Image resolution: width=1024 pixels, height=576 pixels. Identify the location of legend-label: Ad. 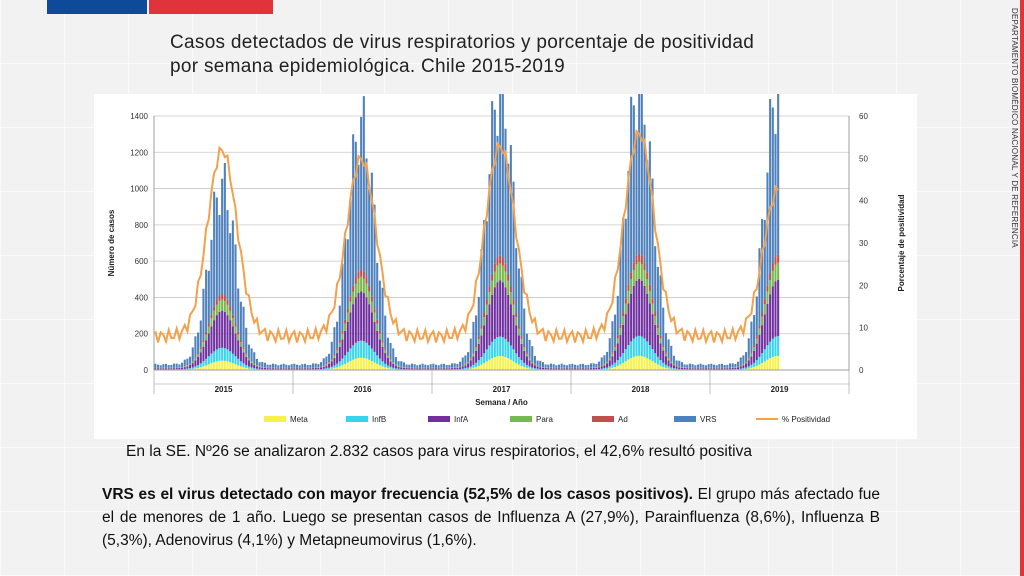
(623, 419).